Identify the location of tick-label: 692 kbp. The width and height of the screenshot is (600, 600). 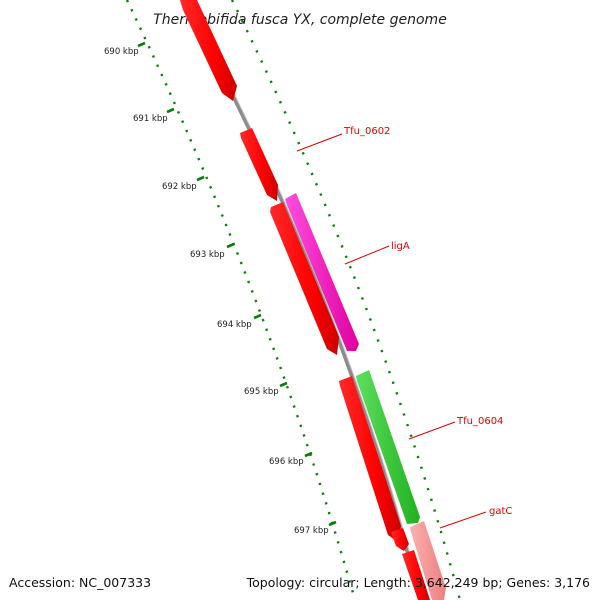
(179, 187).